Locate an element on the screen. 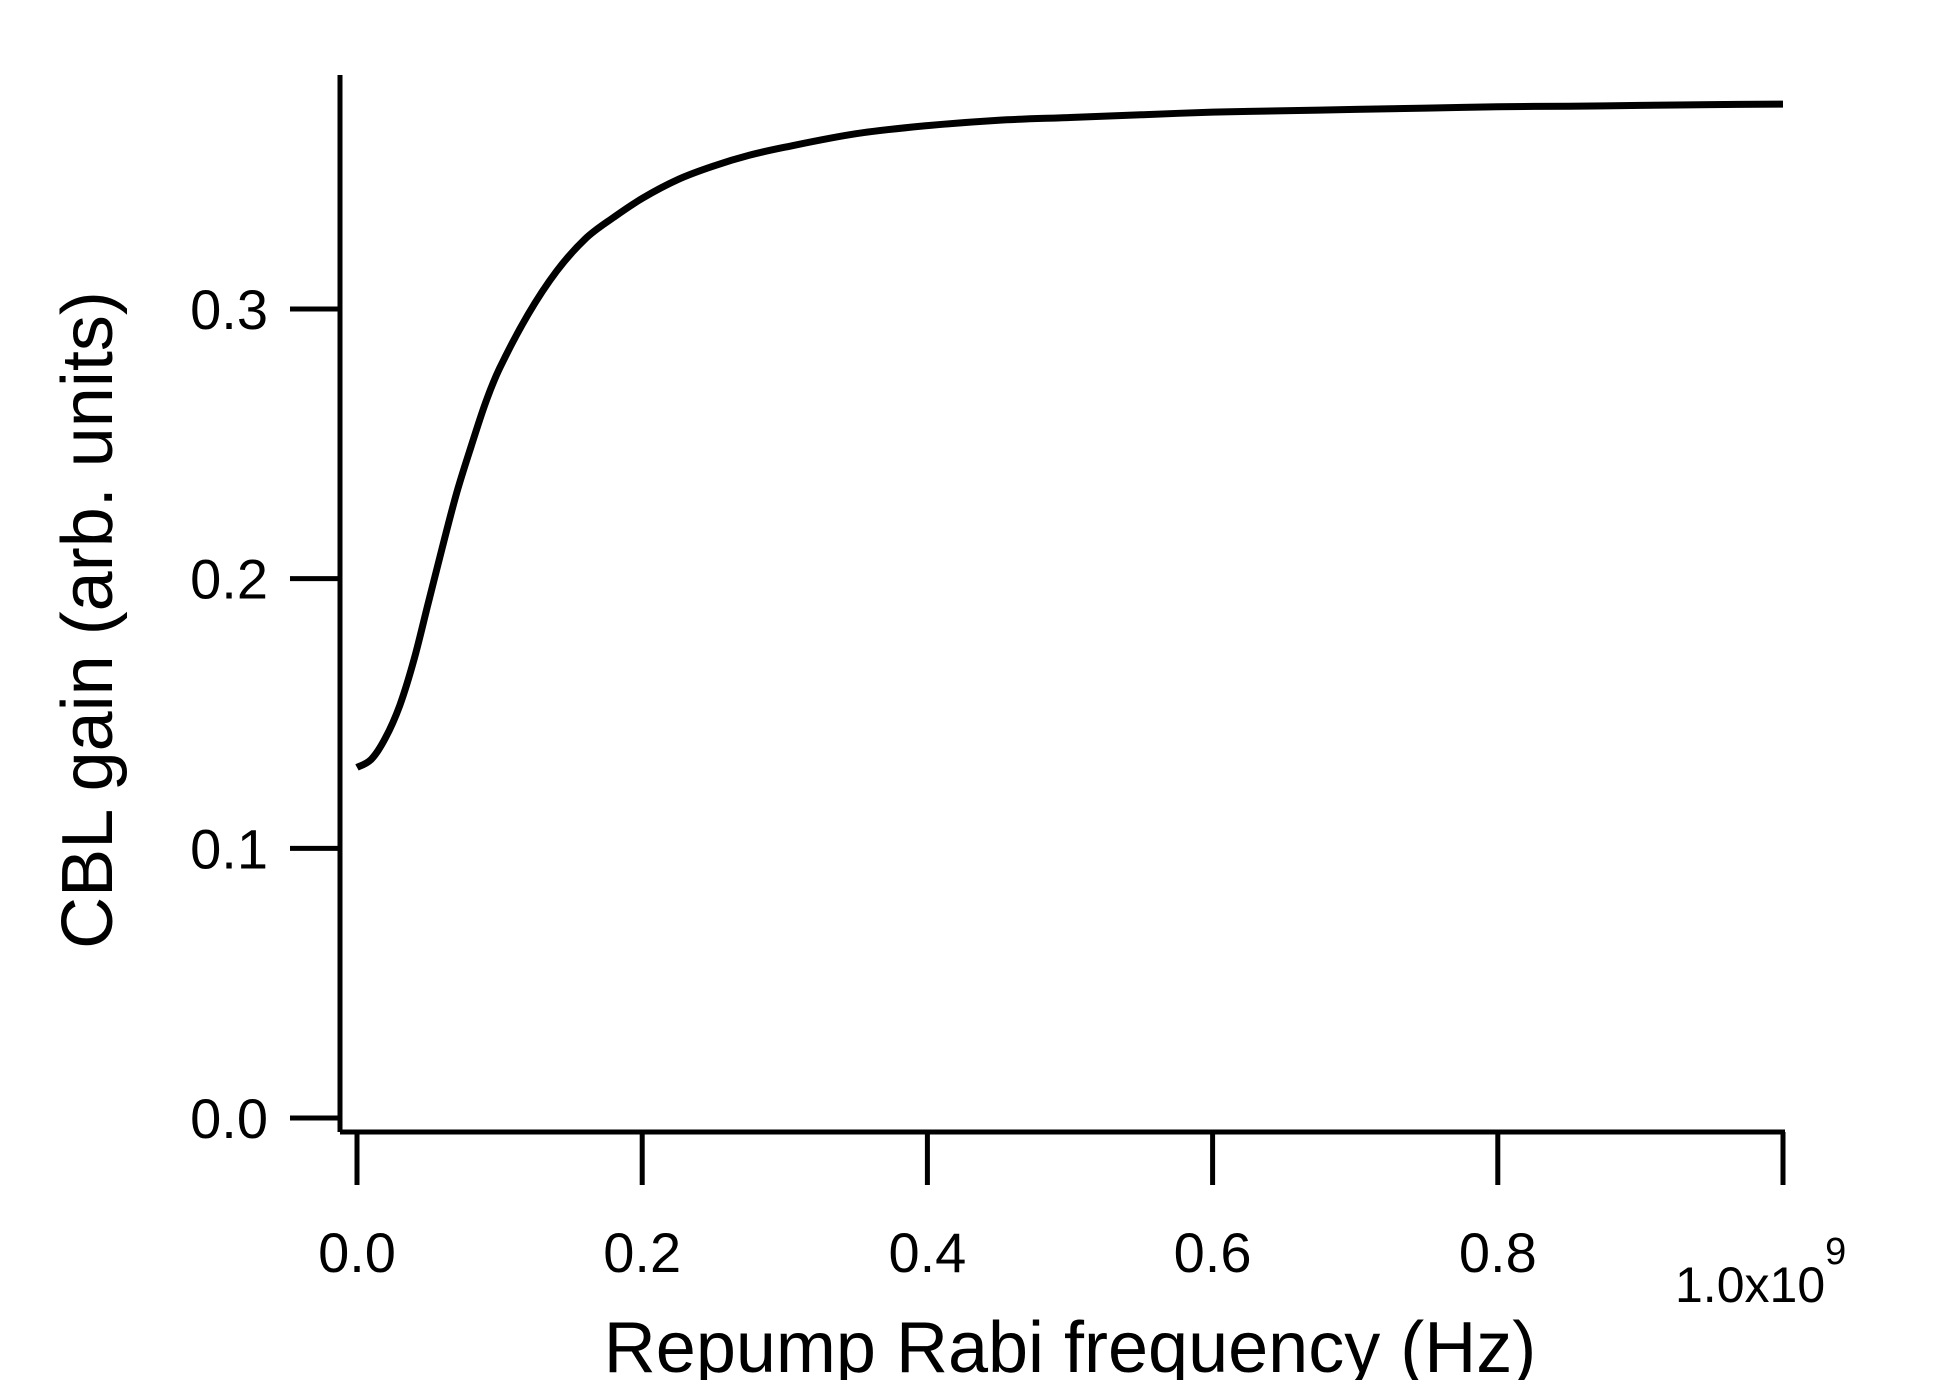 The image size is (1933, 1380). y-axis-title: CBL gain (arb. units) is located at coordinates (88, 620).